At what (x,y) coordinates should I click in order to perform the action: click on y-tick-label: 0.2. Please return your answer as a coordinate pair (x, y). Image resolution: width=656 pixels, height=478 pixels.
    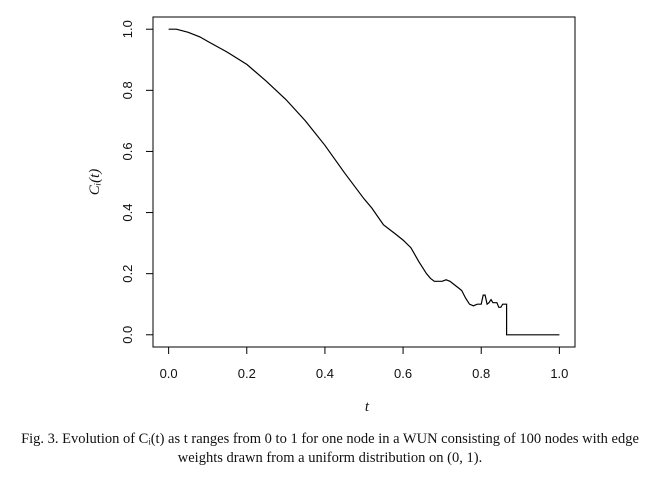
    Looking at the image, I should click on (127, 274).